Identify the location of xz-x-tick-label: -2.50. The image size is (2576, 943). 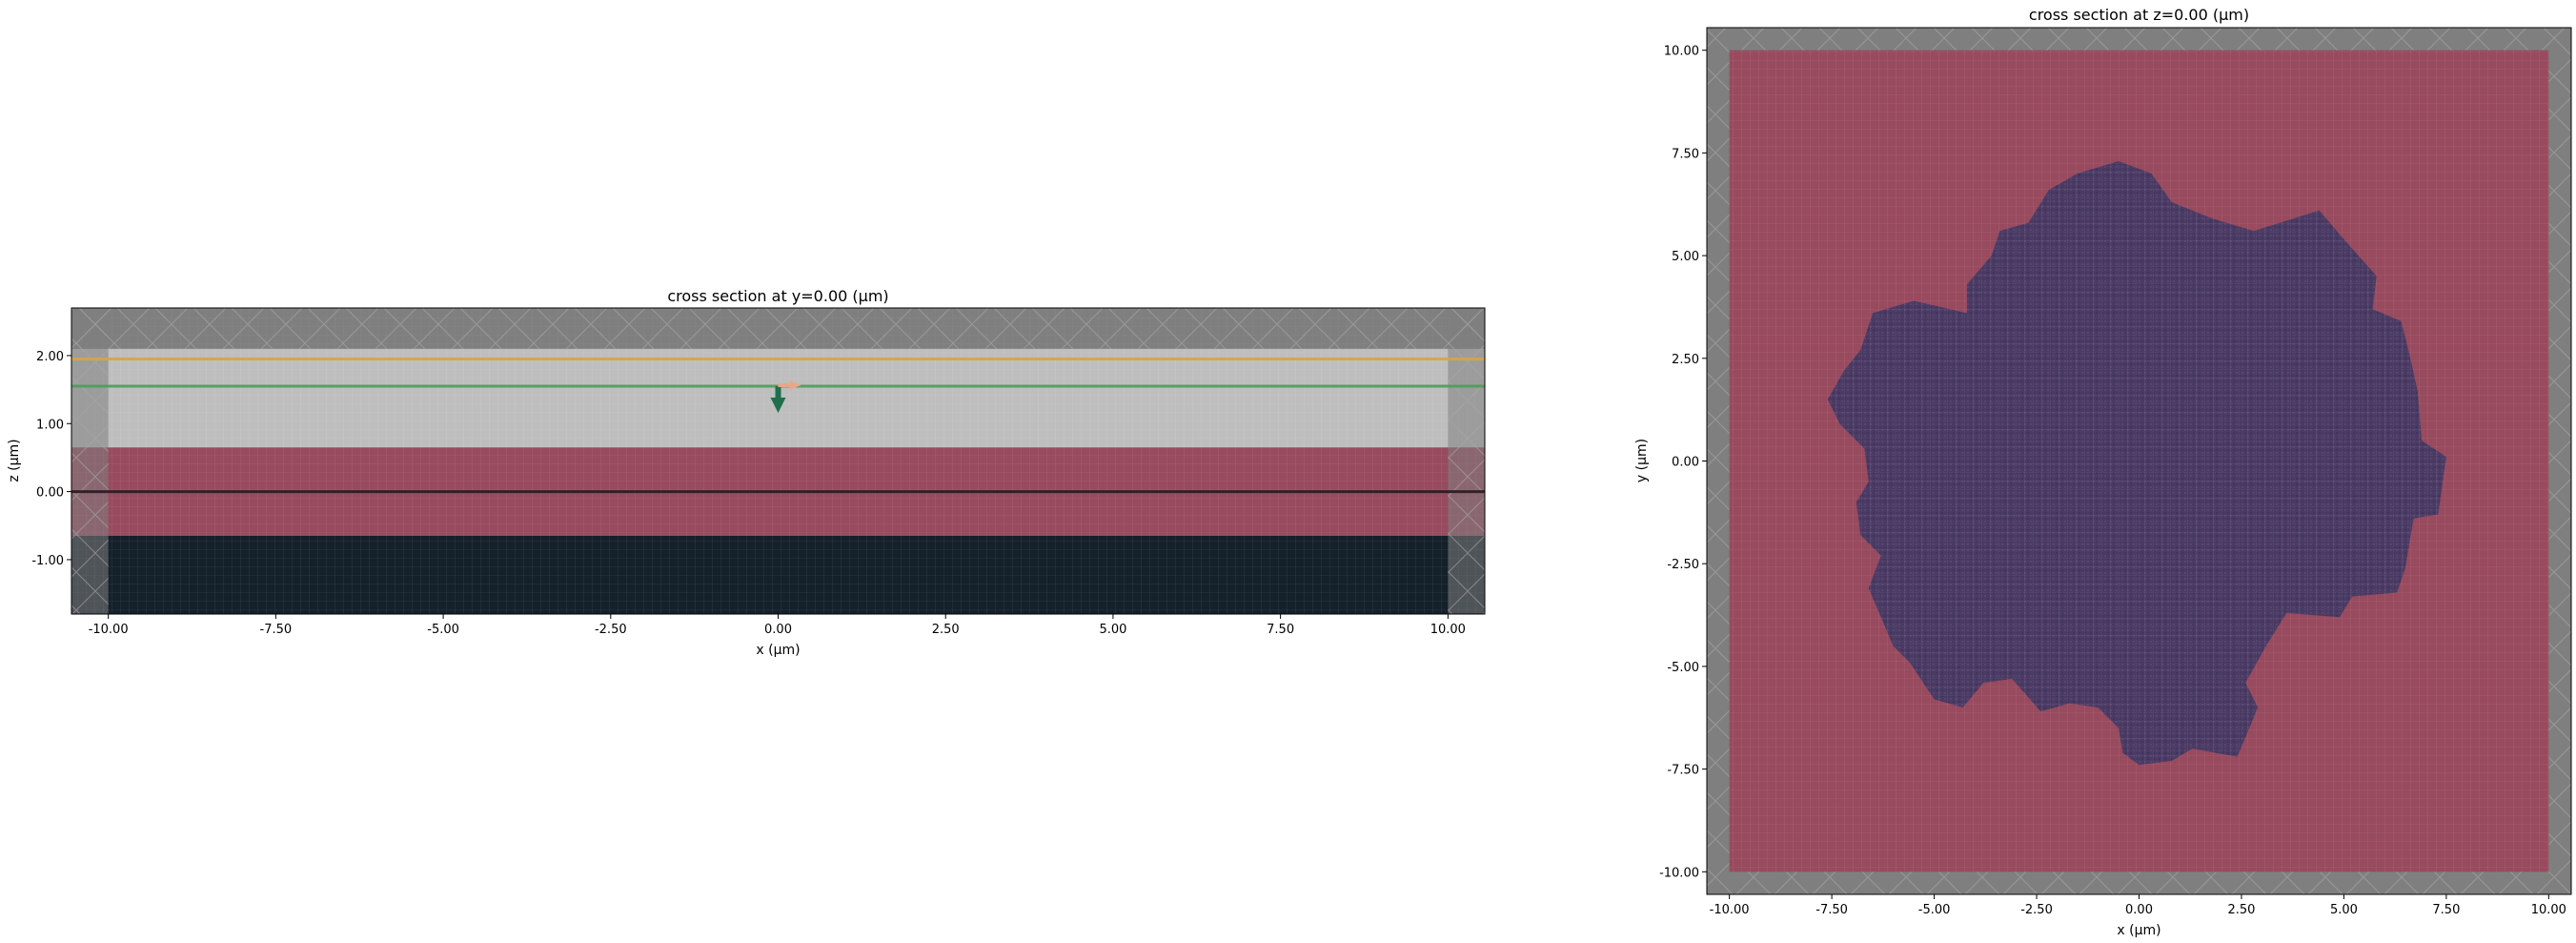
(611, 630).